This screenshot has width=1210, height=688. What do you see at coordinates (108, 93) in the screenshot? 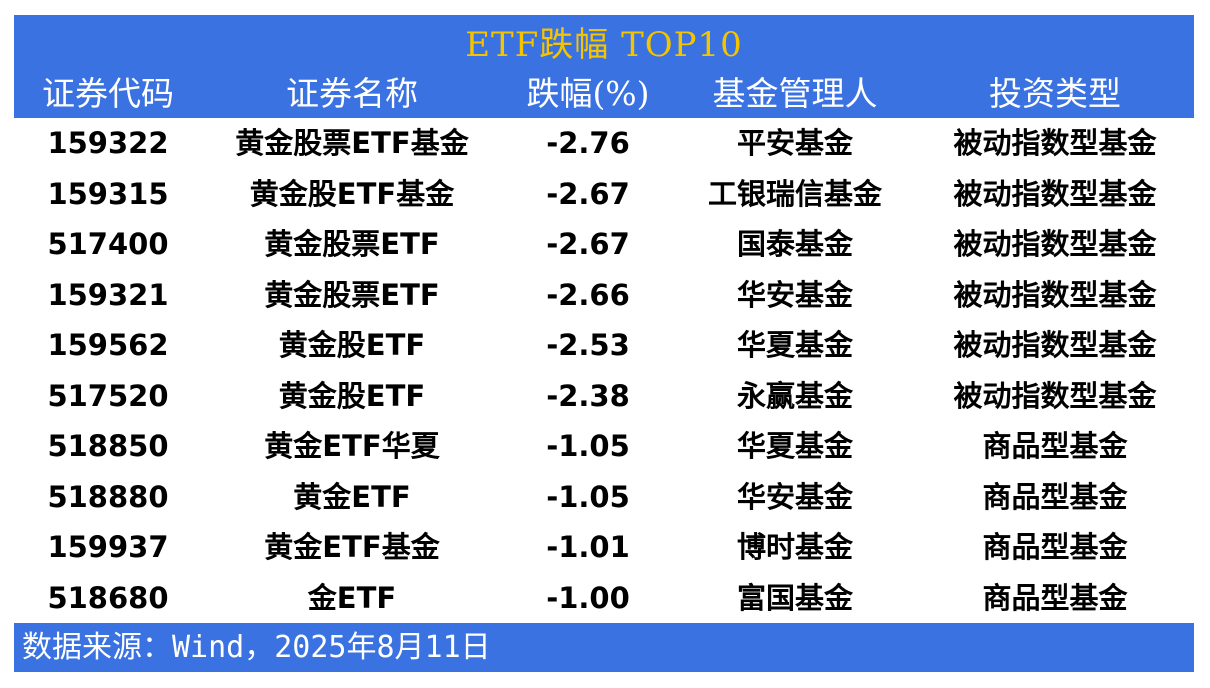
I see `column-header-code: 证券代码` at bounding box center [108, 93].